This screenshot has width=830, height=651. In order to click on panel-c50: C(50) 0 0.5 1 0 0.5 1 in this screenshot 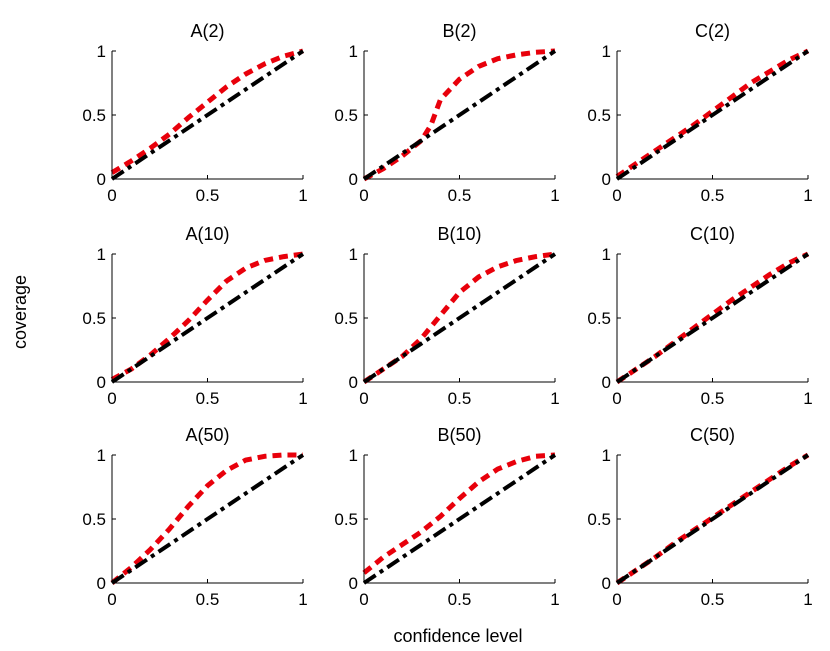, I will do `click(699, 517)`.